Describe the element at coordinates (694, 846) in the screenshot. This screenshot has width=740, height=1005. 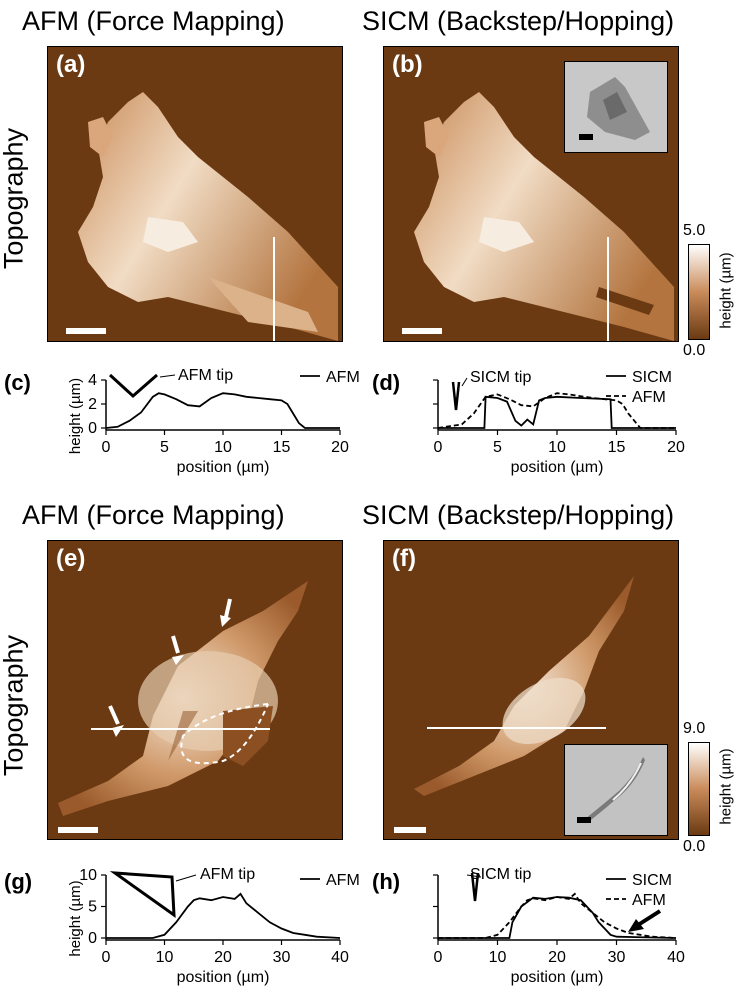
I see `colorbar-bottom-min: 0.0` at that location.